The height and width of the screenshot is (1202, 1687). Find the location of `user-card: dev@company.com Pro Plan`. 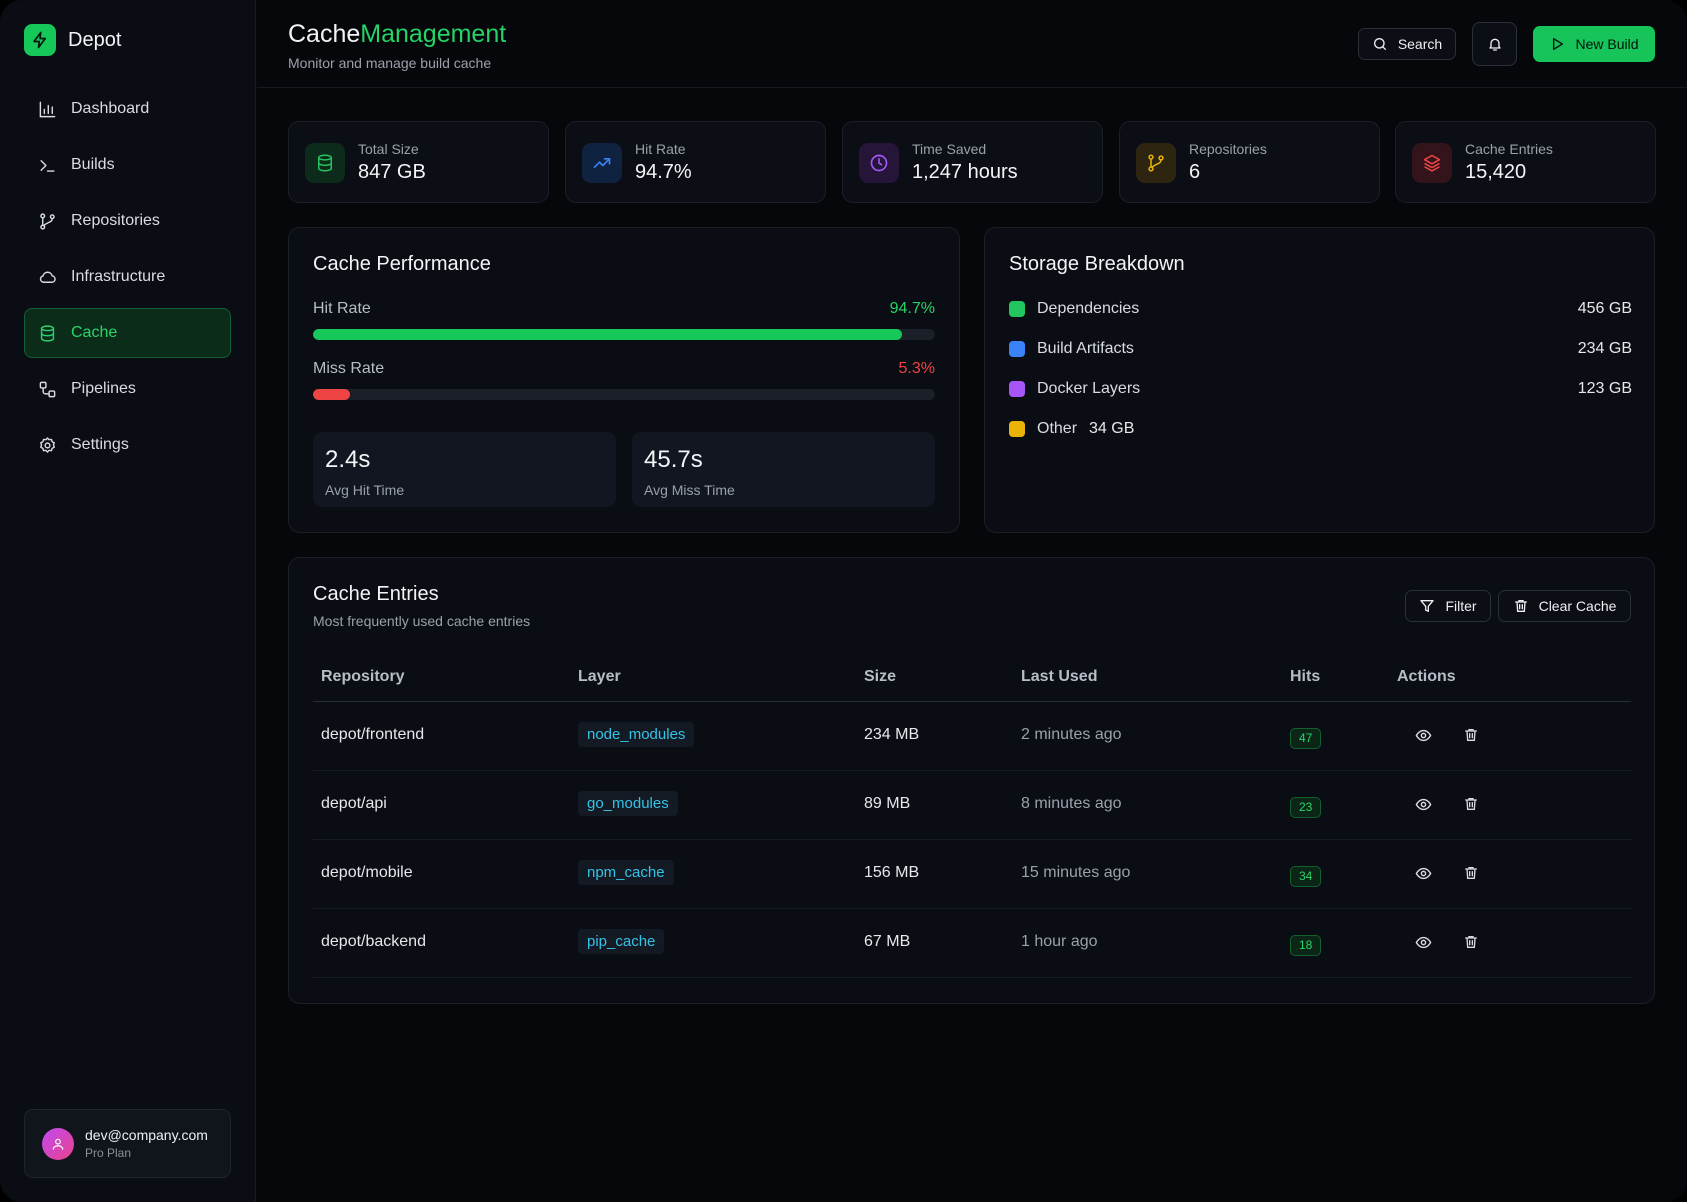

user-card: dev@company.com Pro Plan is located at coordinates (127, 1143).